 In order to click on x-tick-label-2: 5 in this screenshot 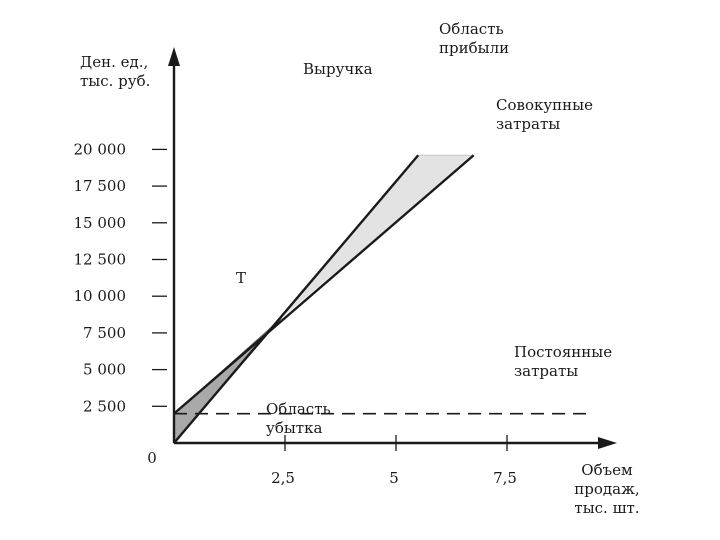, I will do `click(394, 478)`.